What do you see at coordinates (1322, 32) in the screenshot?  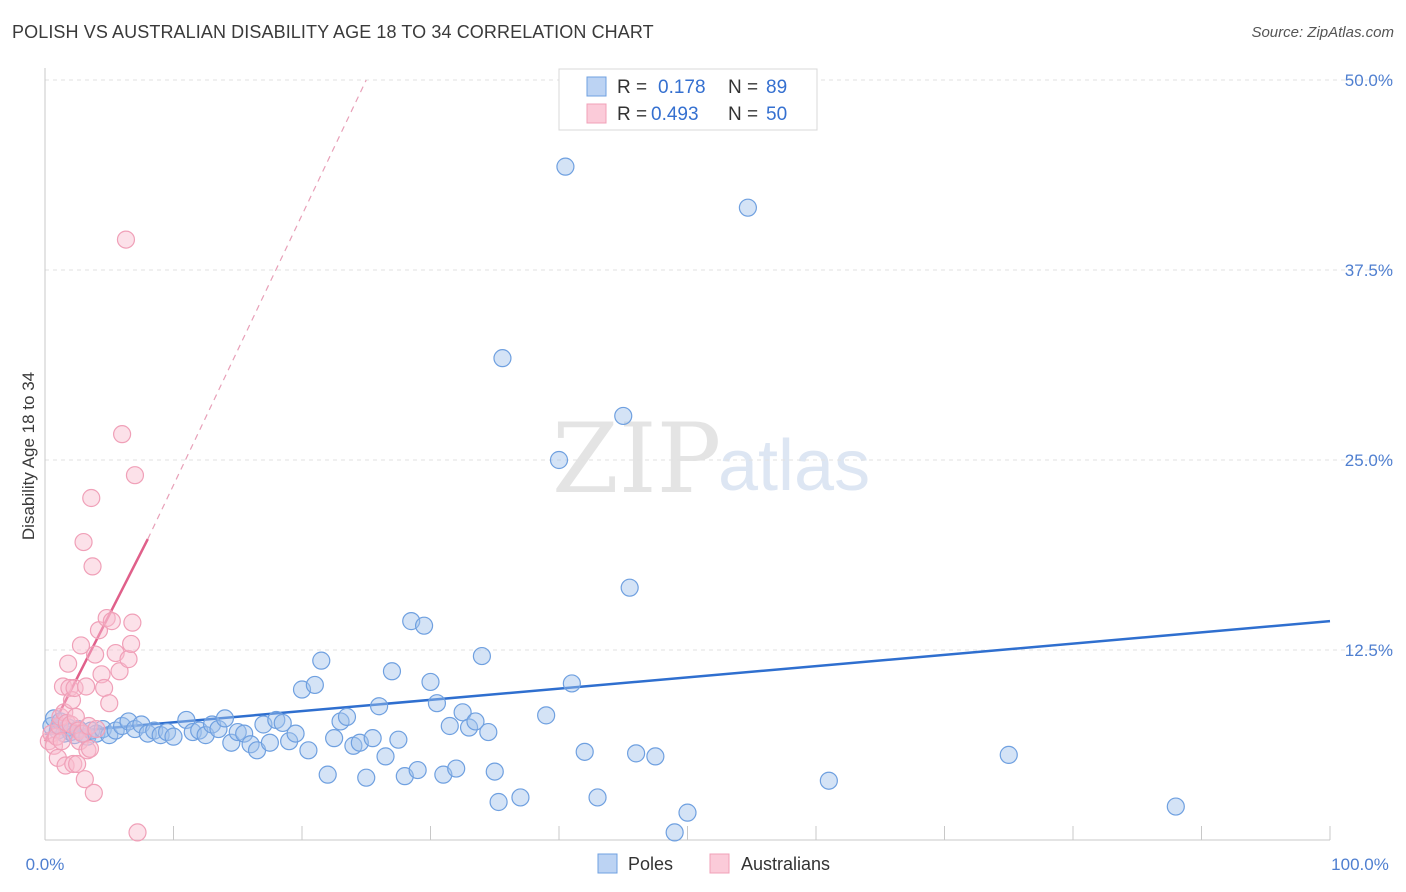 I see `source-credit: Source: ZipAtlas.com` at bounding box center [1322, 32].